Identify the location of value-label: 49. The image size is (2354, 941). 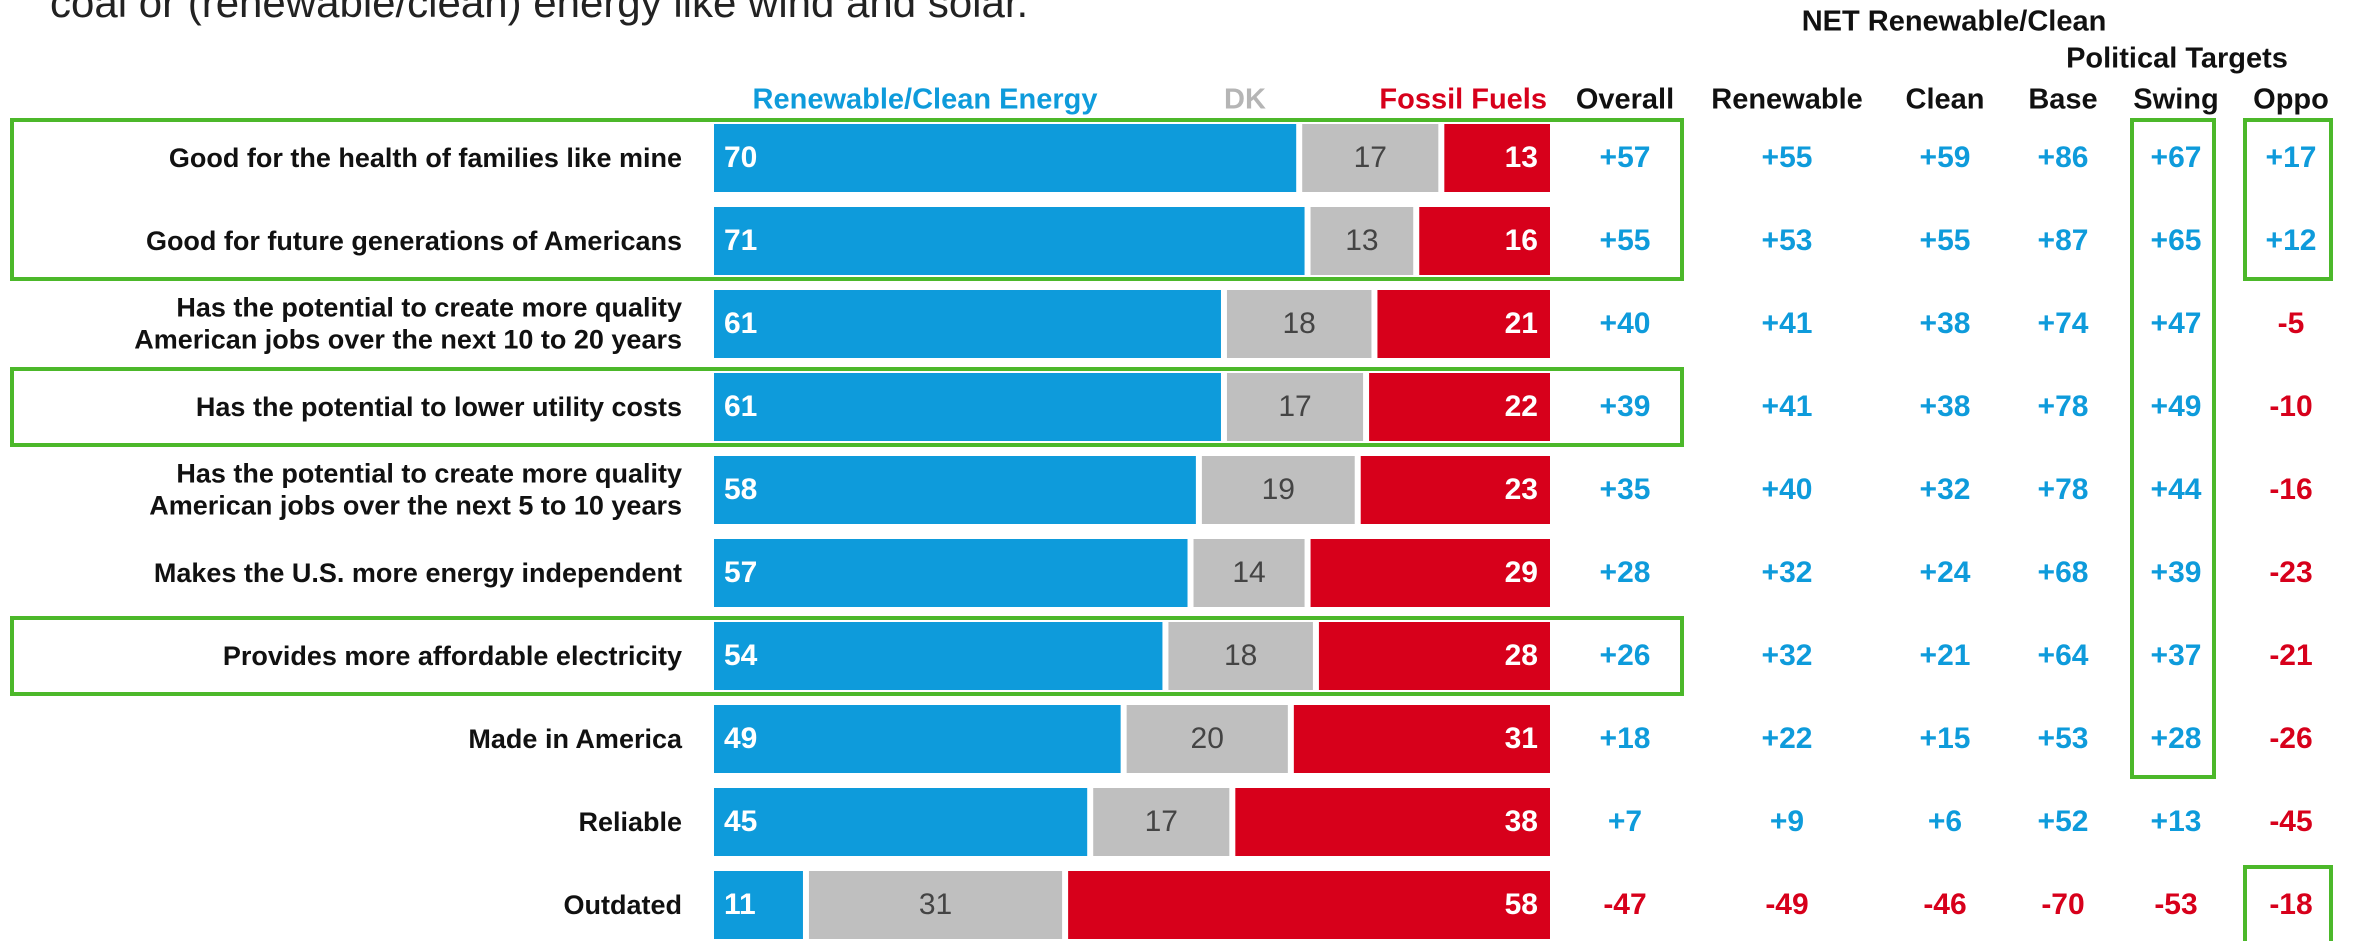
(740, 738).